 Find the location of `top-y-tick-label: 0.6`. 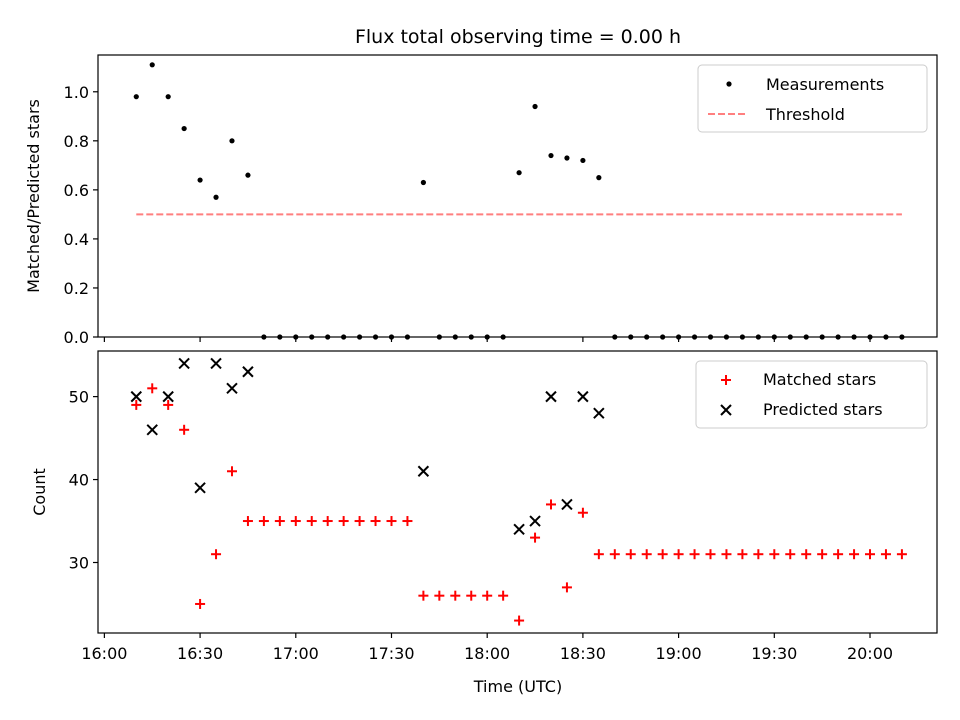

top-y-tick-label: 0.6 is located at coordinates (76, 190).